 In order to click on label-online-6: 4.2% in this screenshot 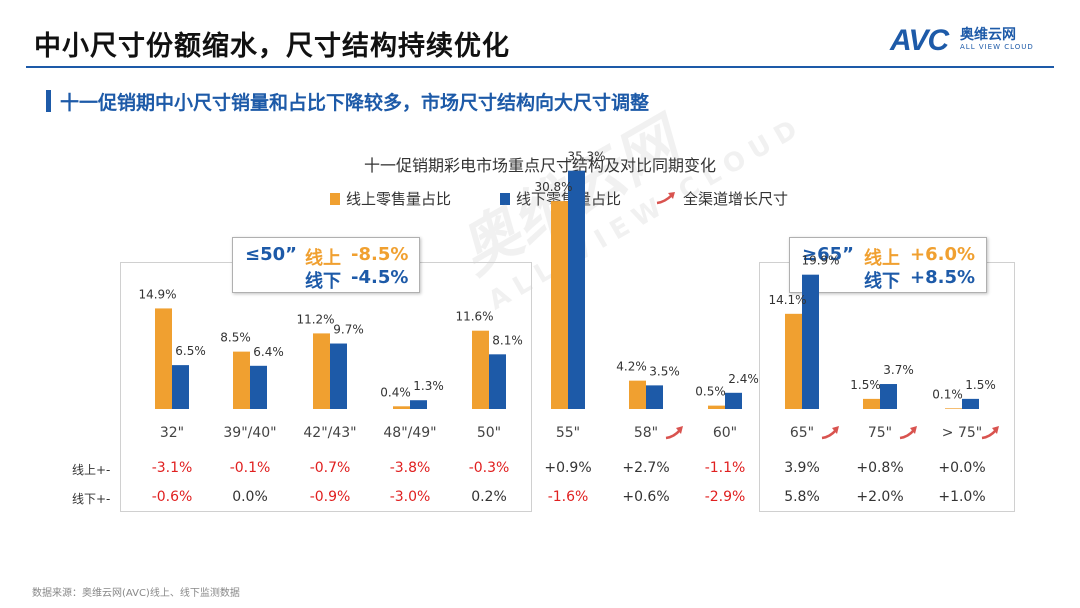, I will do `click(631, 367)`.